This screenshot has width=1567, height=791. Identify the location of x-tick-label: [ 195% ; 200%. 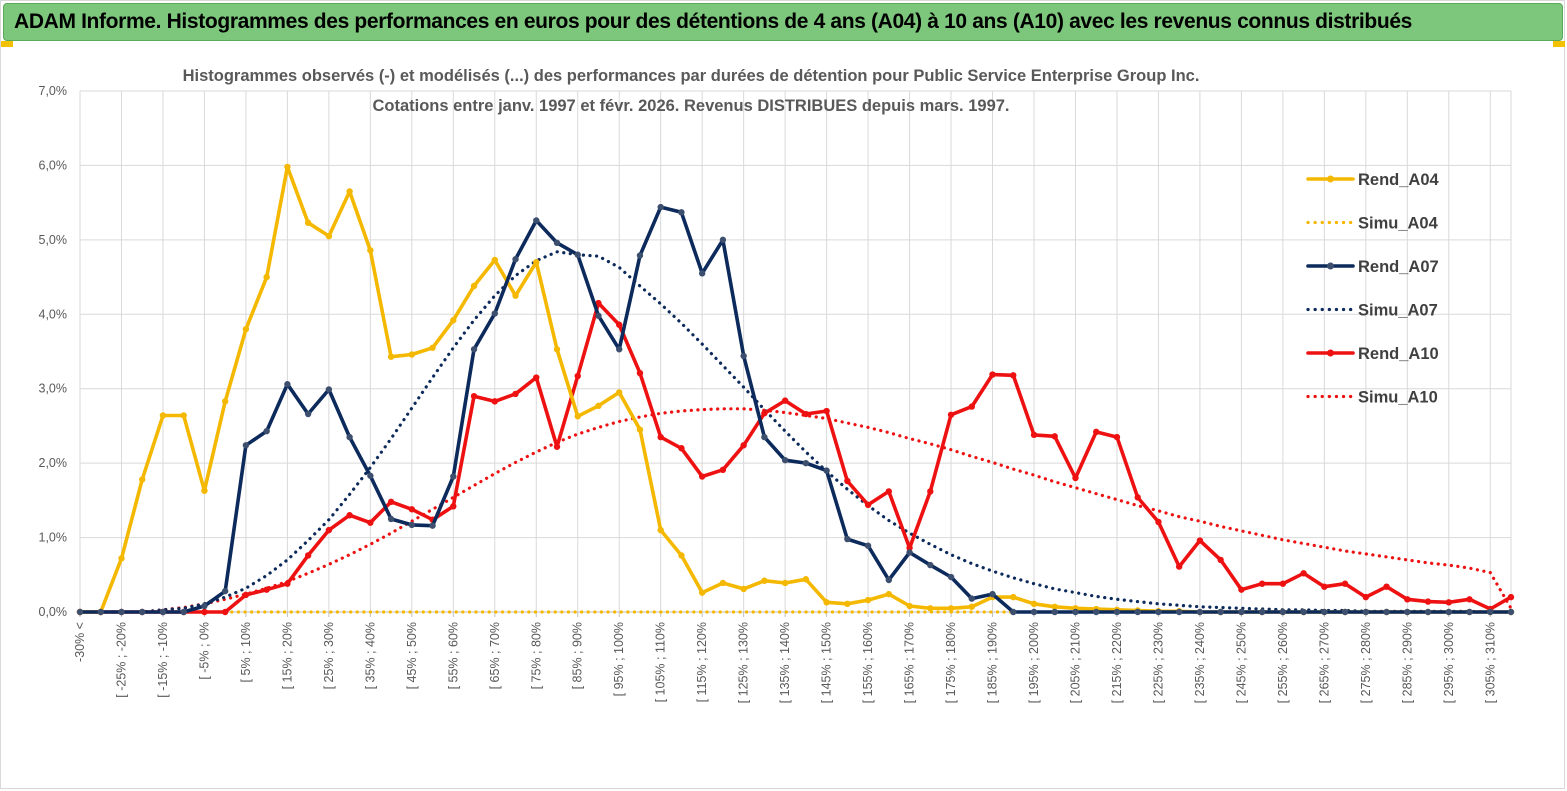
(1034, 662).